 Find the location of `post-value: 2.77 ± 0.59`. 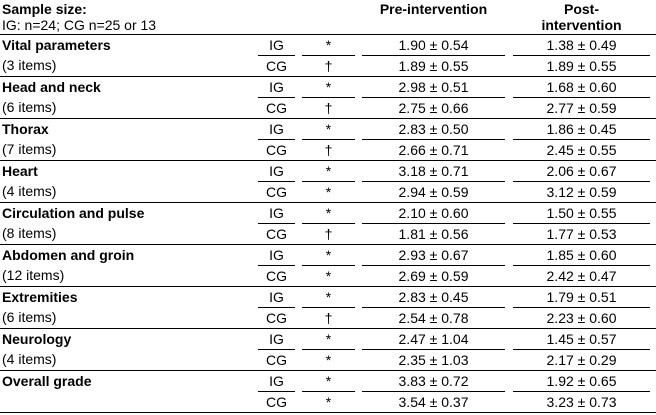

post-value: 2.77 ± 0.59 is located at coordinates (581, 108).